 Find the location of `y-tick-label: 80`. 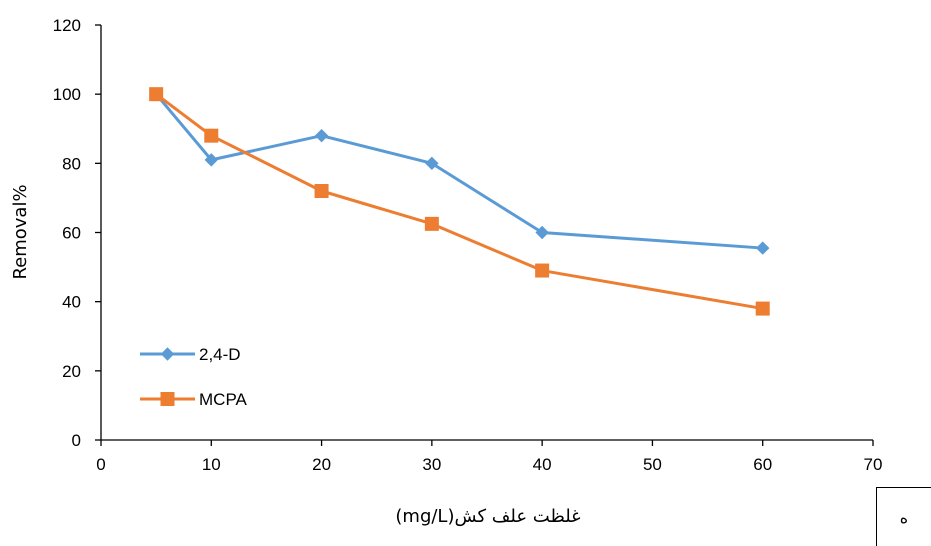

y-tick-label: 80 is located at coordinates (71, 163).